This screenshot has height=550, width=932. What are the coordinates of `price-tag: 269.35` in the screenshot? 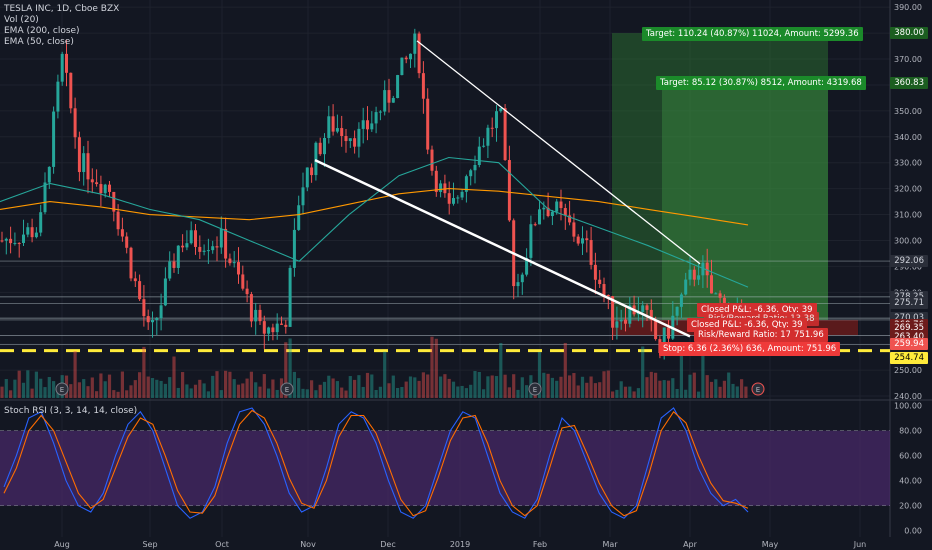 It's located at (909, 327).